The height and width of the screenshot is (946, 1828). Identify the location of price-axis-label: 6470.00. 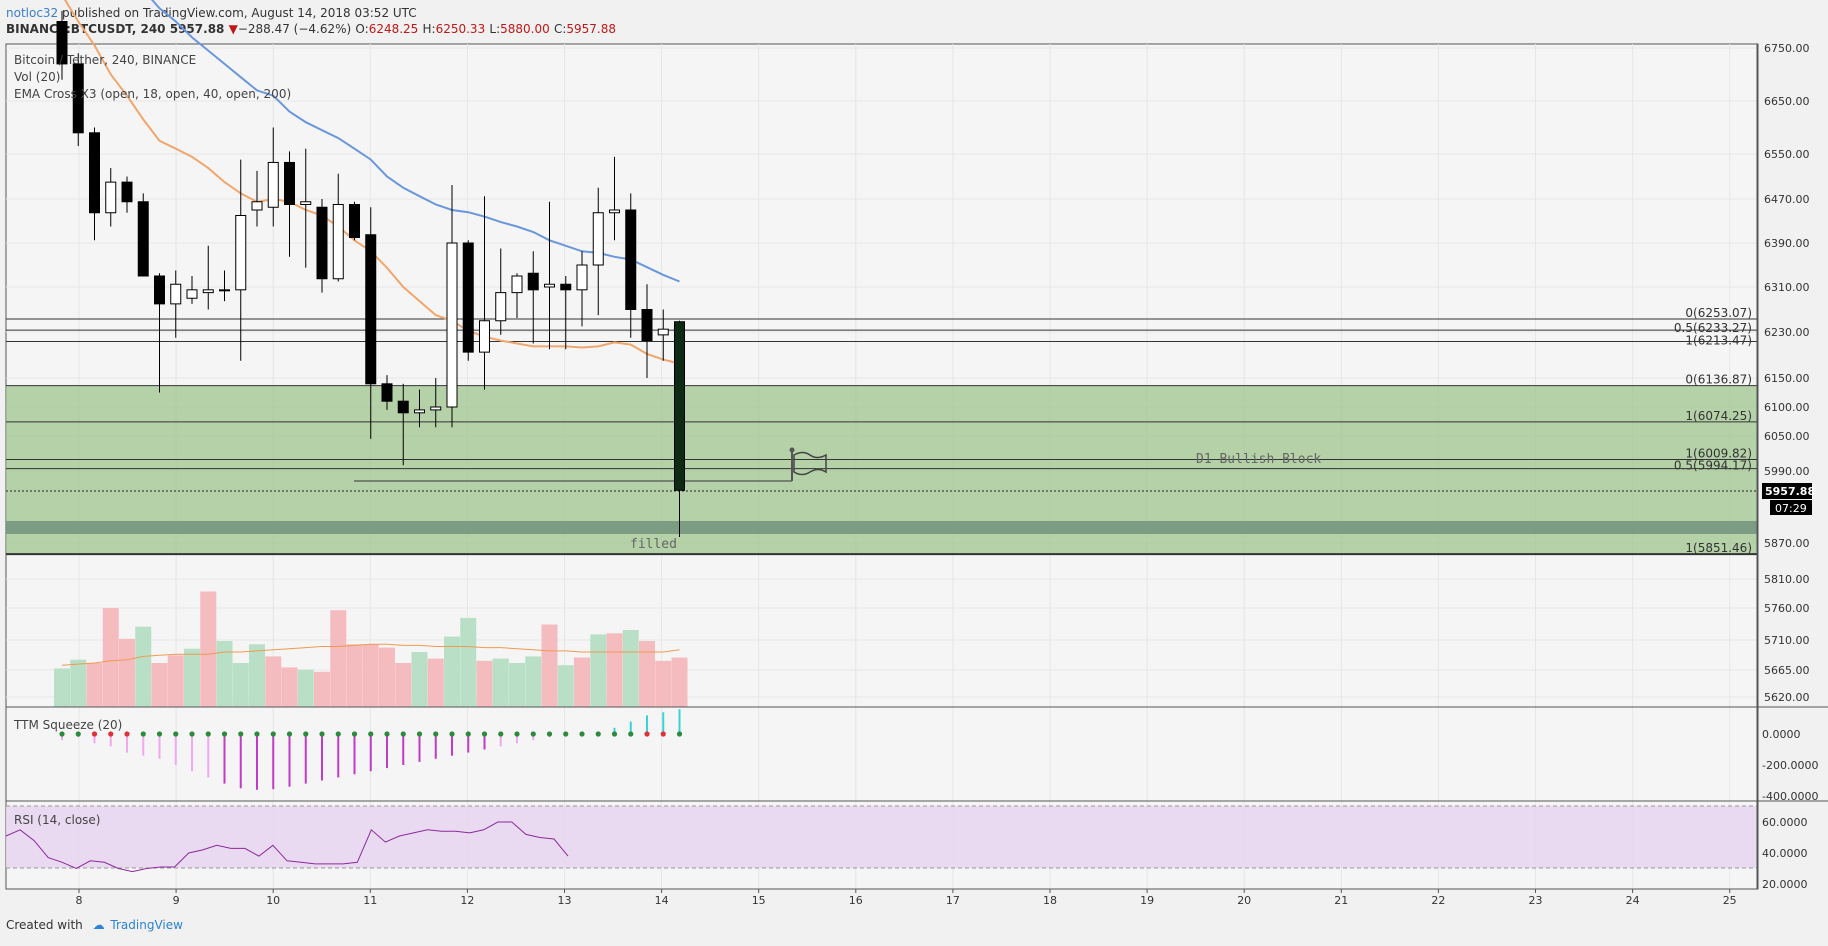
(1787, 199).